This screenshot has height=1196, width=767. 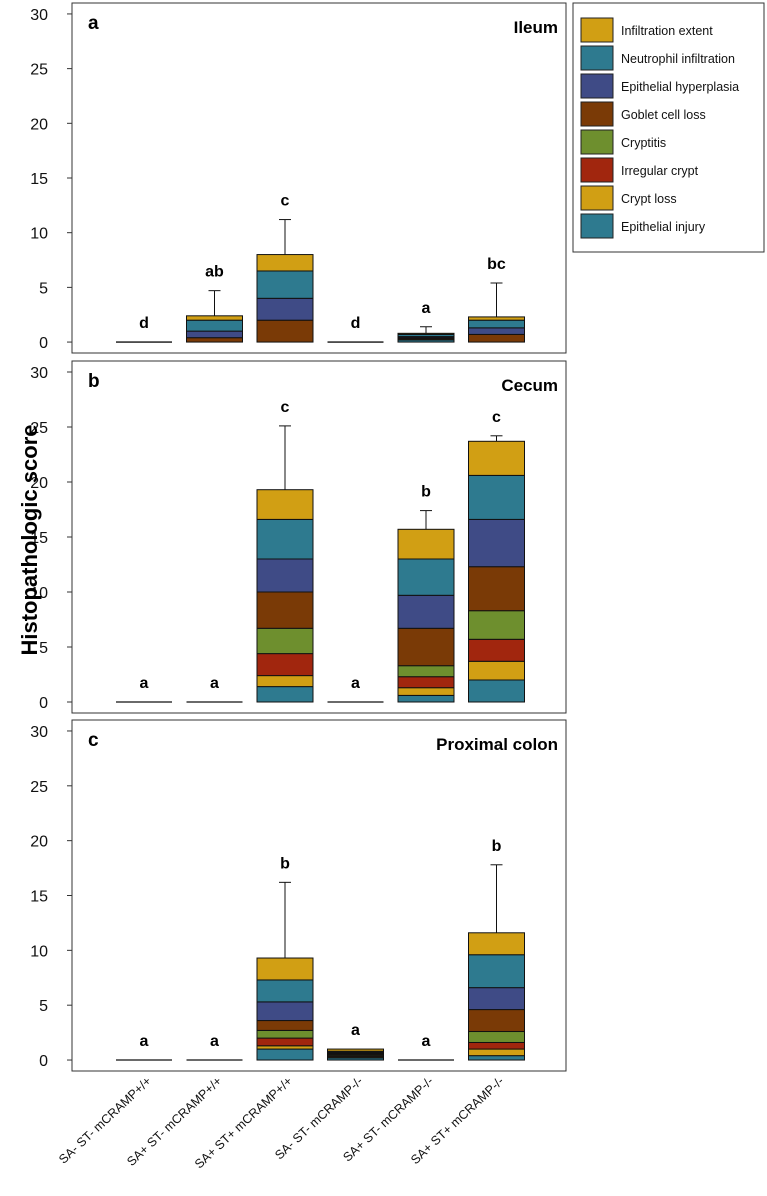 What do you see at coordinates (496, 264) in the screenshot?
I see `significance-letter: bc` at bounding box center [496, 264].